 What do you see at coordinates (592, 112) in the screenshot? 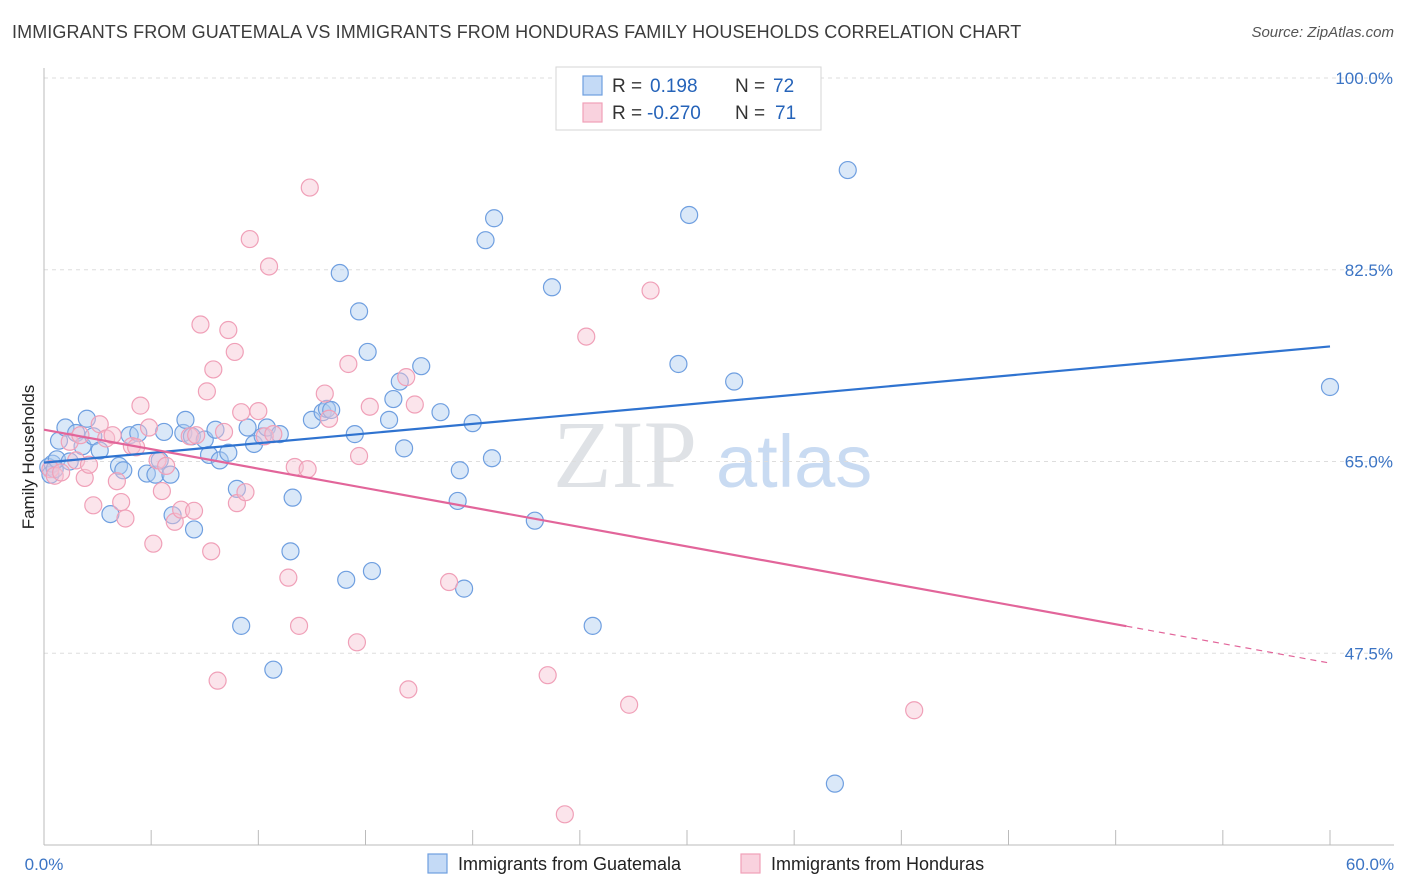
I see `stats-swatch-honduras` at bounding box center [592, 112].